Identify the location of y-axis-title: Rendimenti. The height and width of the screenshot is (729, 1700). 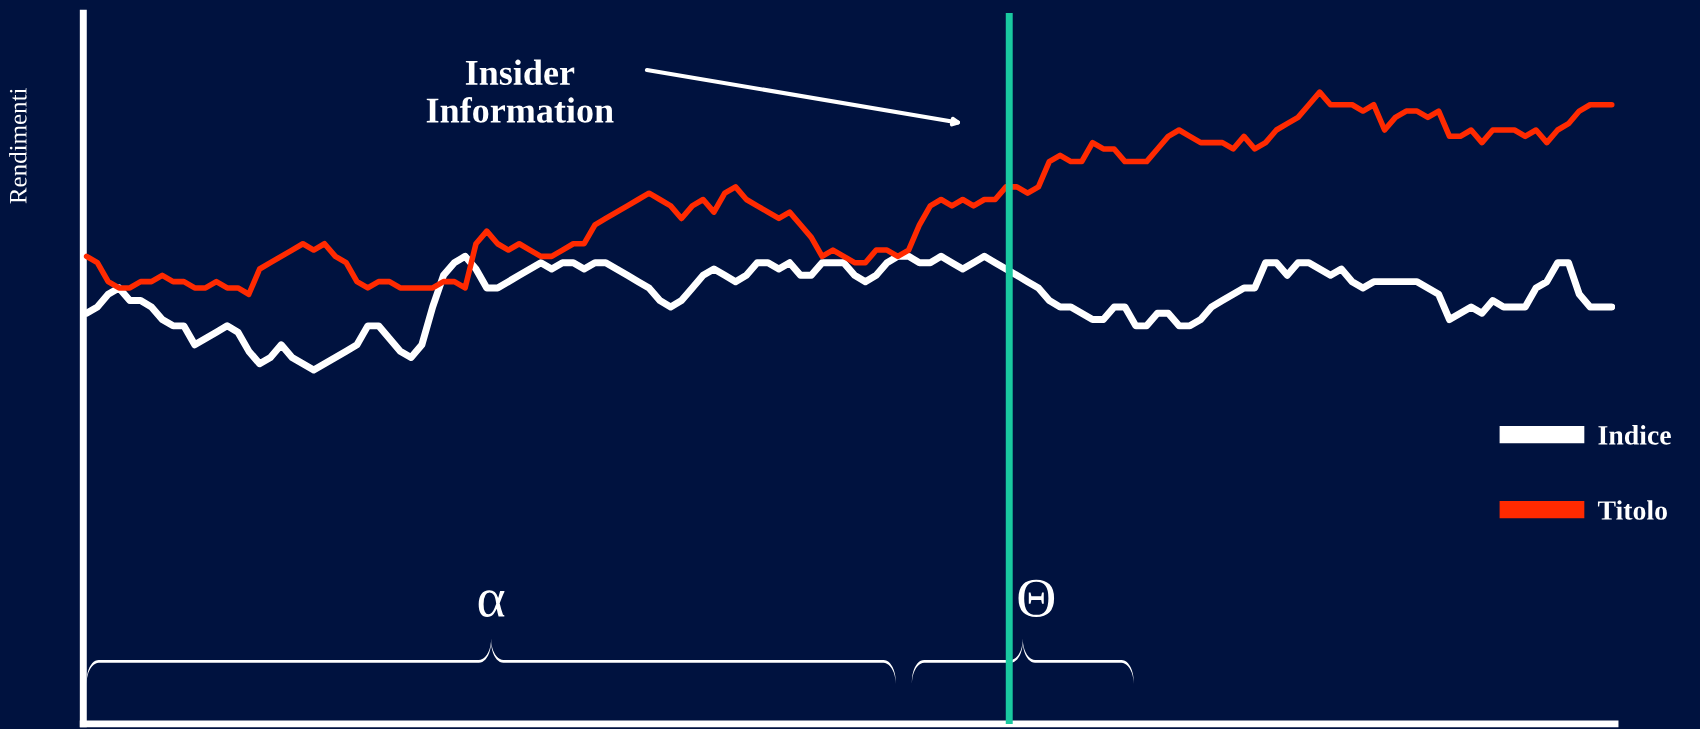
(18, 145).